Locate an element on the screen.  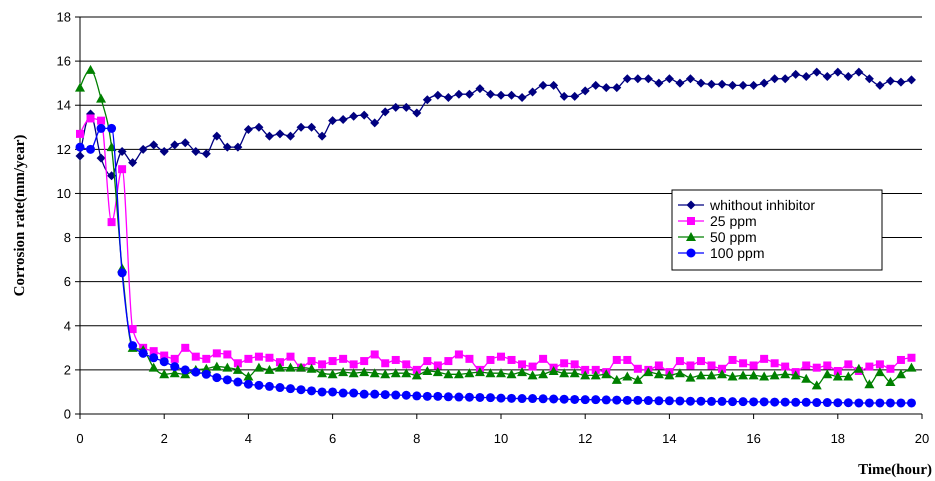
x-tick-label: 12 is located at coordinates (585, 438).